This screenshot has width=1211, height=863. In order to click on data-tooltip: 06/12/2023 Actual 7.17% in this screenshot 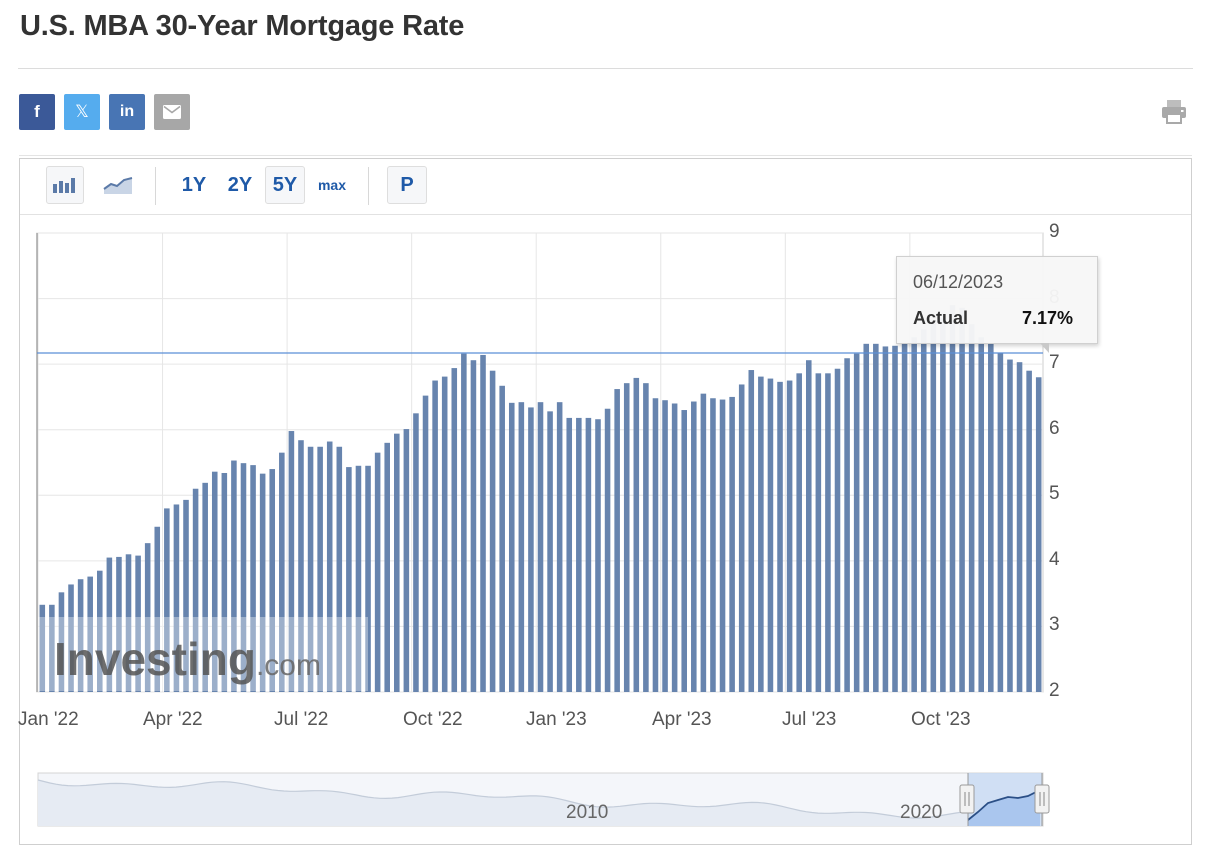, I will do `click(997, 300)`.